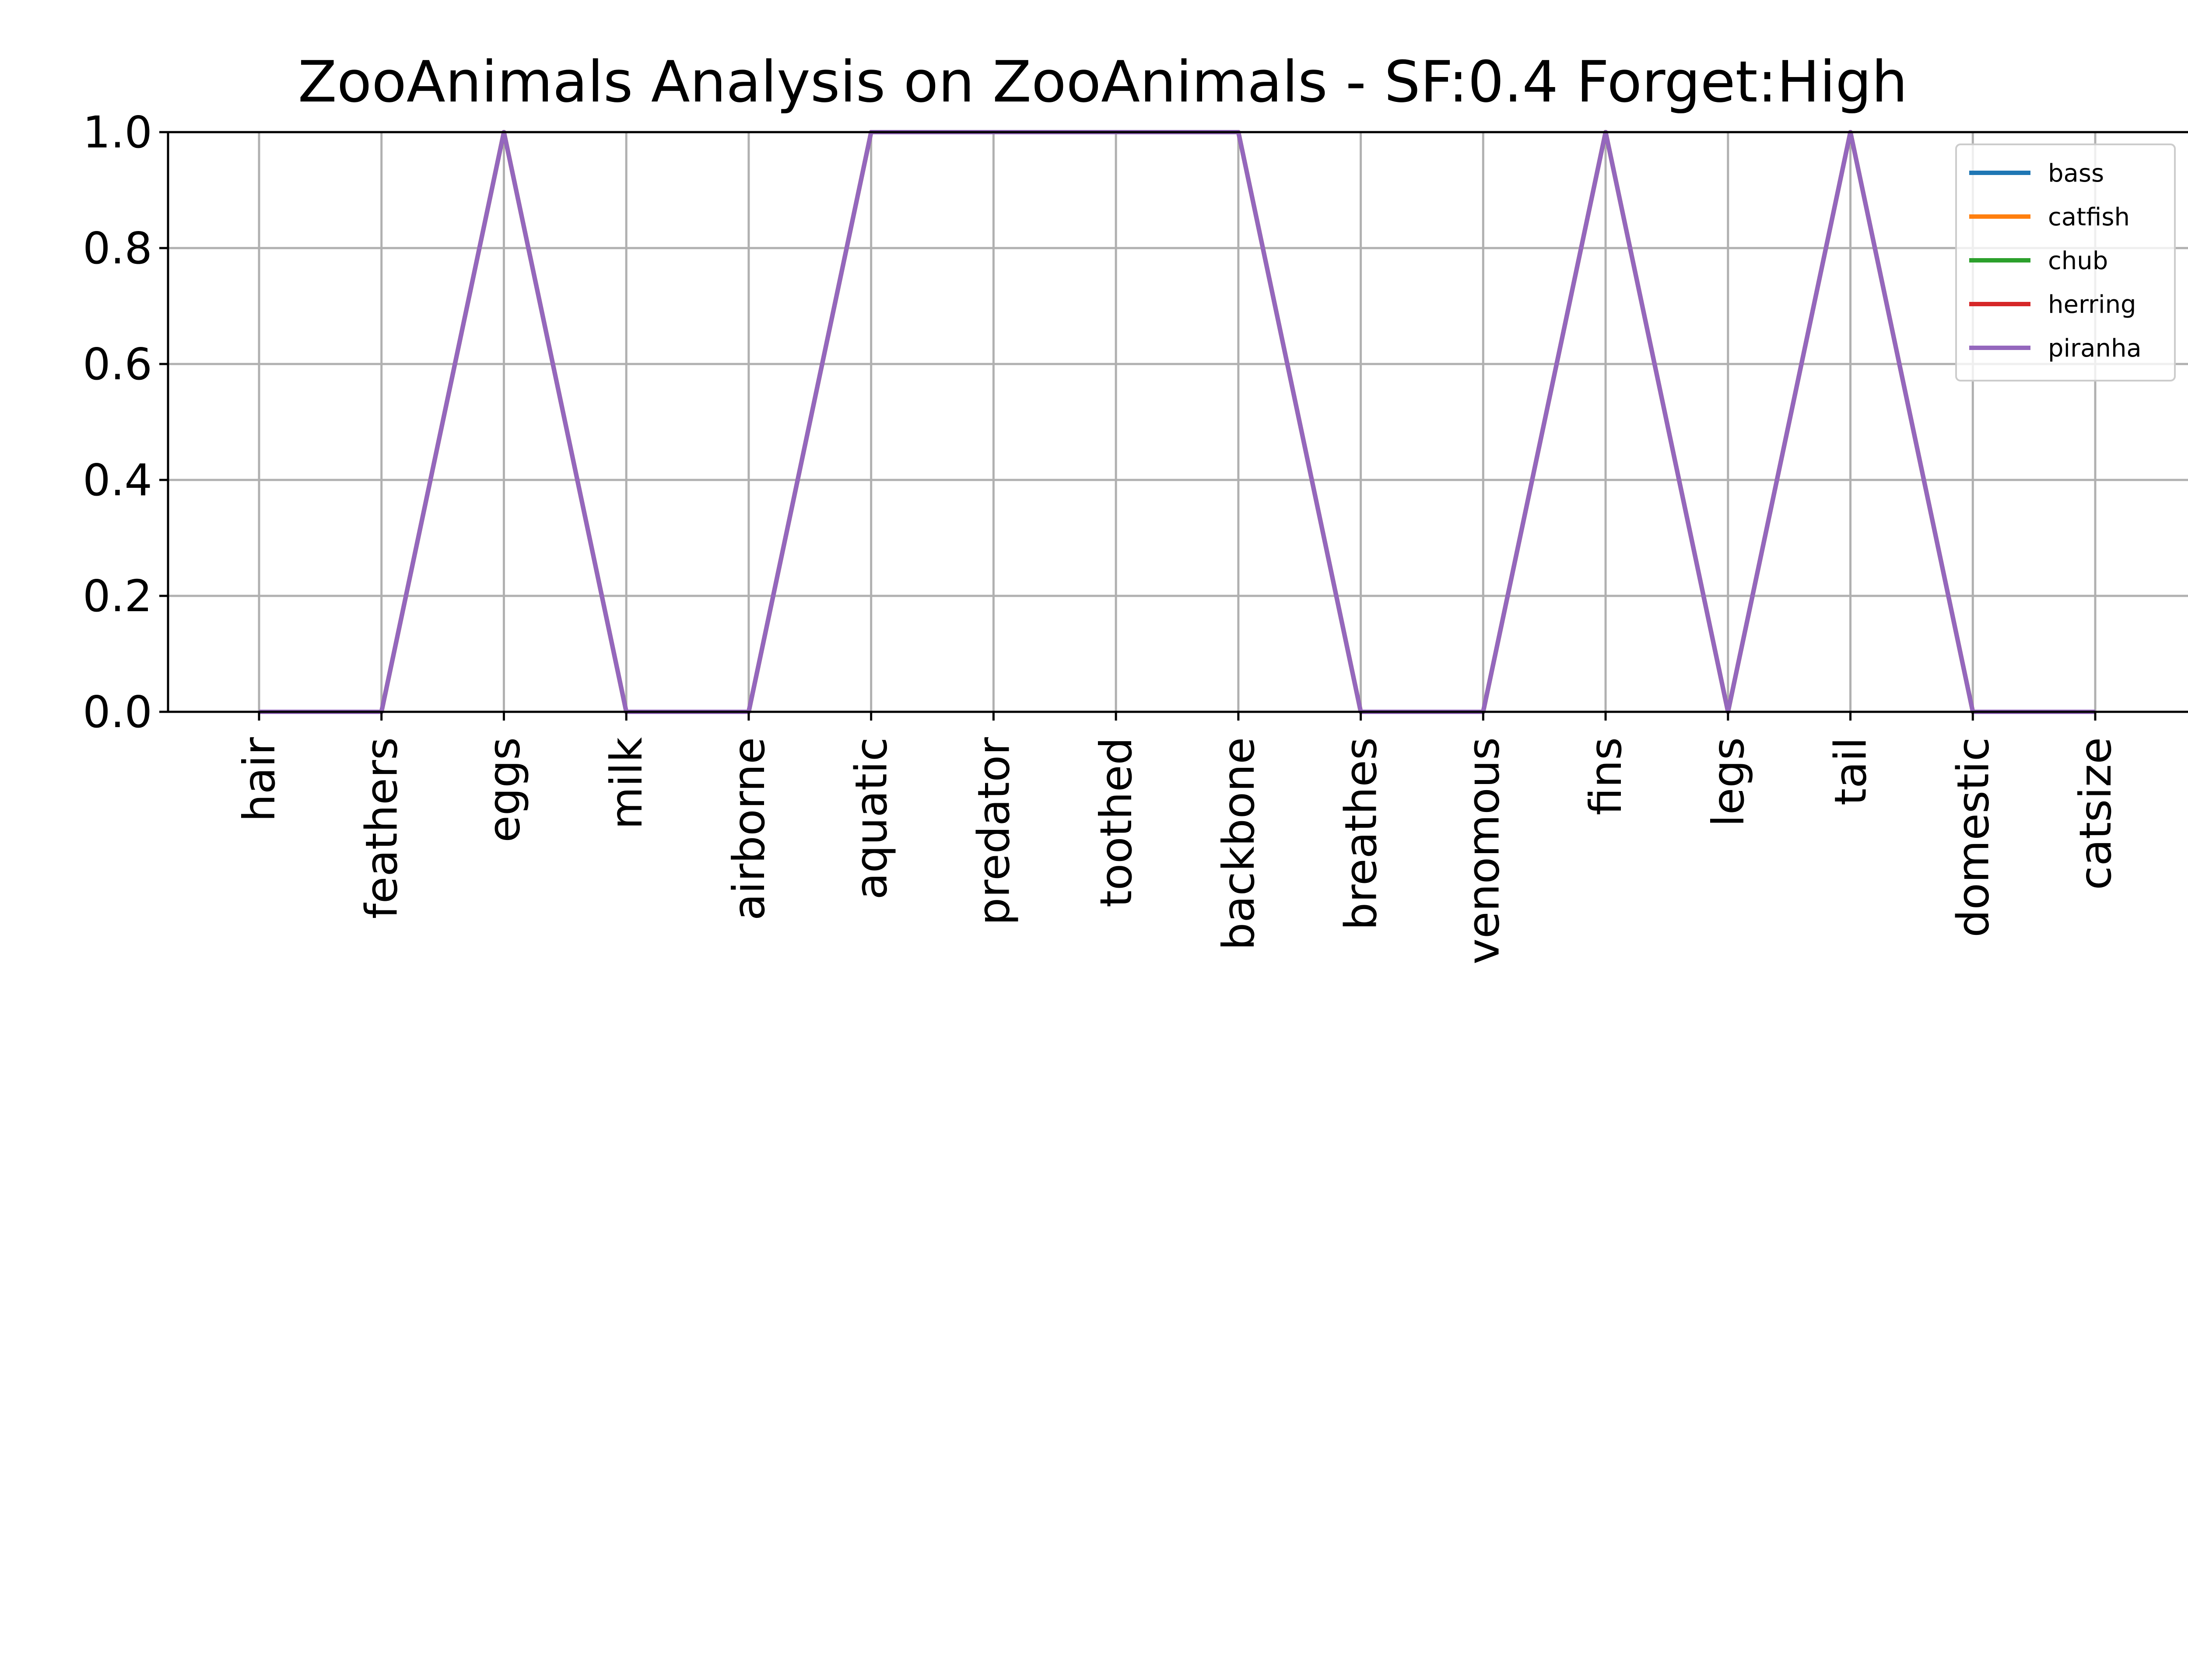 The image size is (2188, 1680). I want to click on x-tick-label: fins, so click(1605, 776).